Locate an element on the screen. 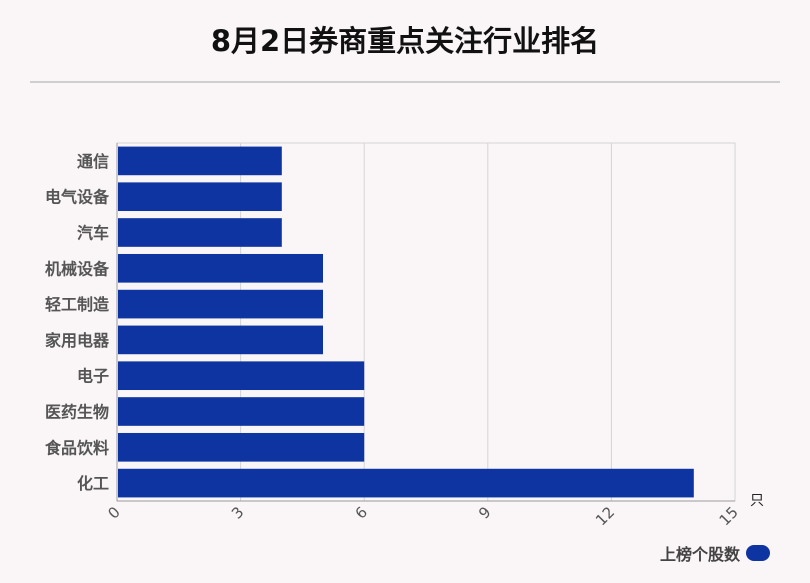 The image size is (810, 583). category-label: 汽车 is located at coordinates (93, 233).